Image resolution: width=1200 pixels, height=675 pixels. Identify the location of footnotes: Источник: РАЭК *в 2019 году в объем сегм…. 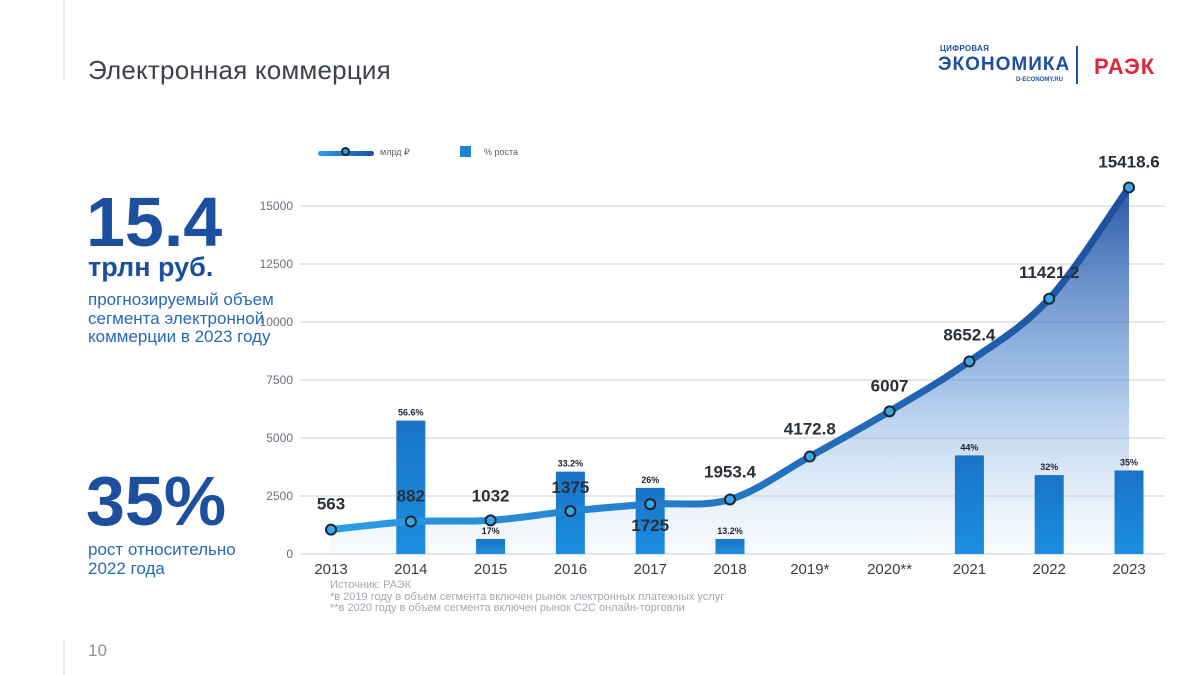
(527, 597).